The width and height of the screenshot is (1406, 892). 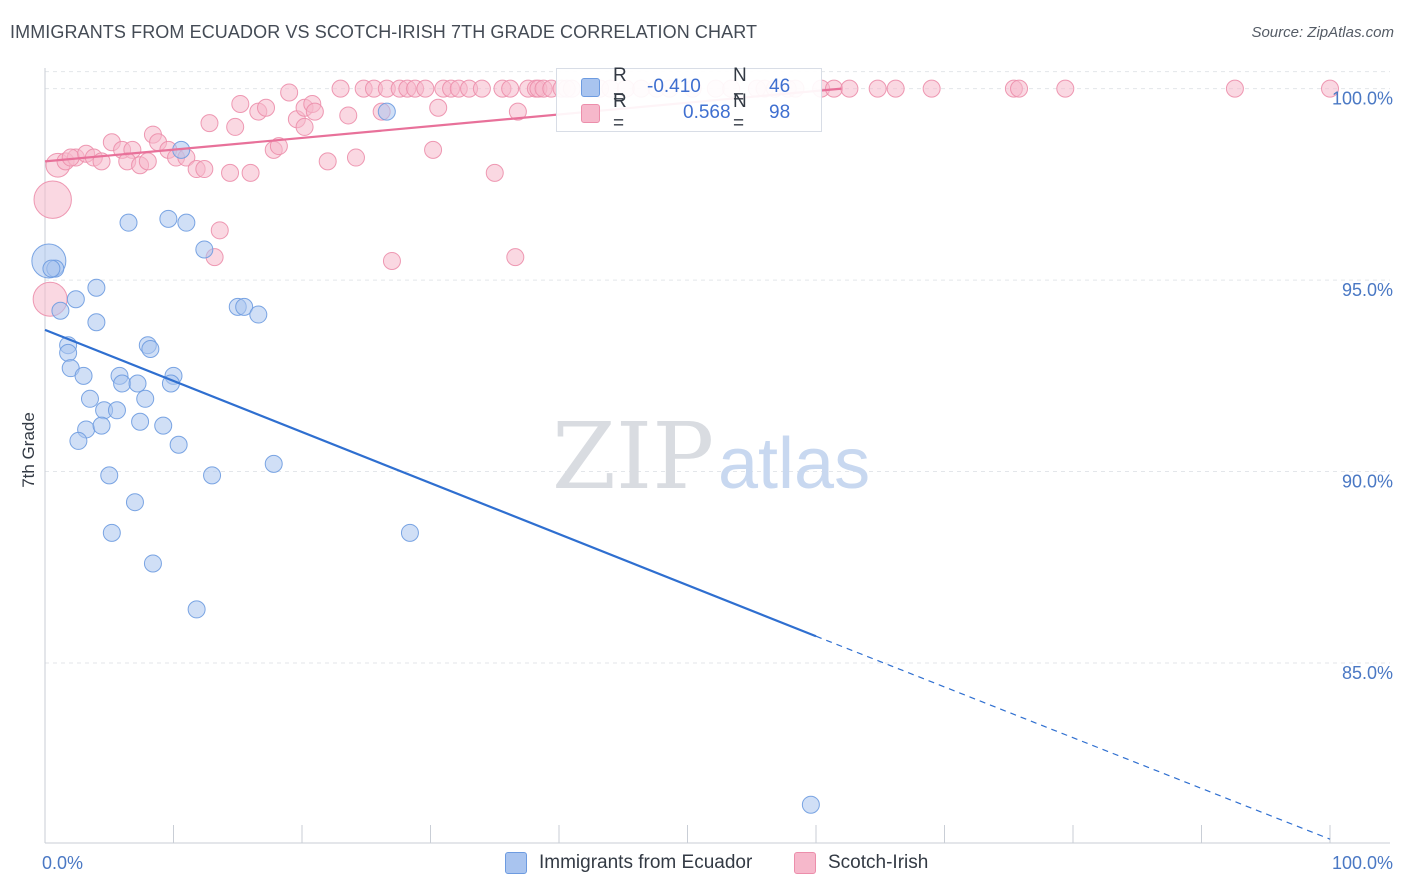 What do you see at coordinates (62, 863) in the screenshot?
I see `x-tick-label: 0.0%` at bounding box center [62, 863].